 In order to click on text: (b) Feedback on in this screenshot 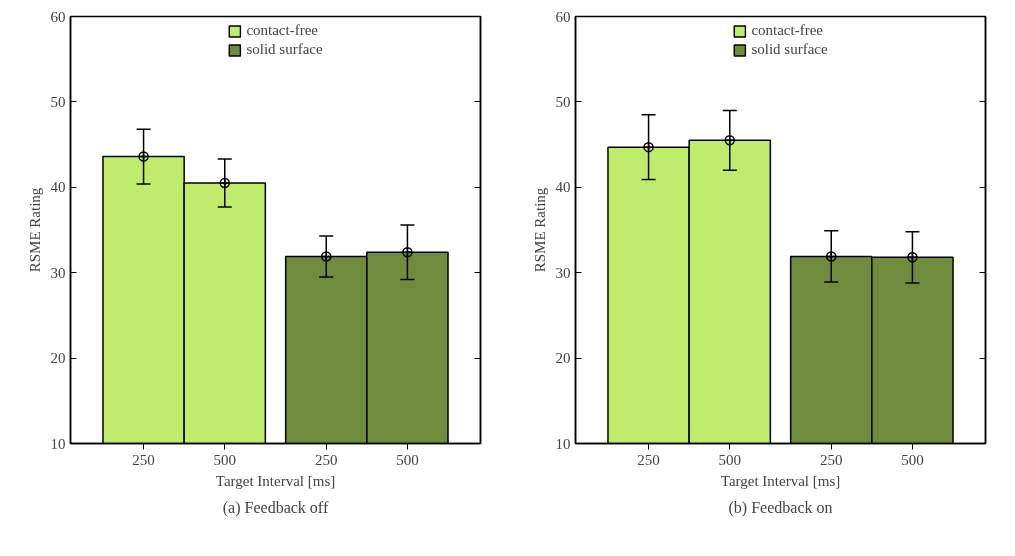, I will do `click(780, 507)`.